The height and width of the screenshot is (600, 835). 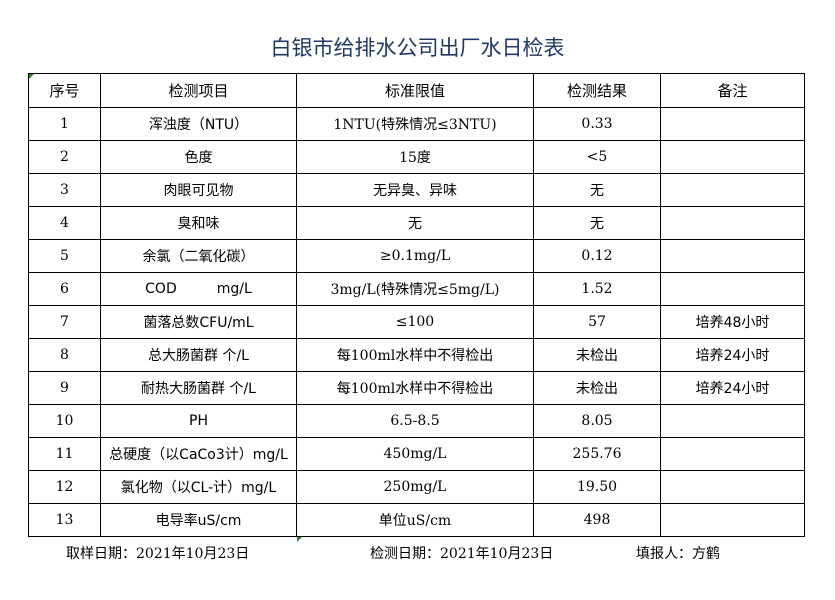 I want to click on table-cell: 肉眼可见物, so click(x=198, y=190).